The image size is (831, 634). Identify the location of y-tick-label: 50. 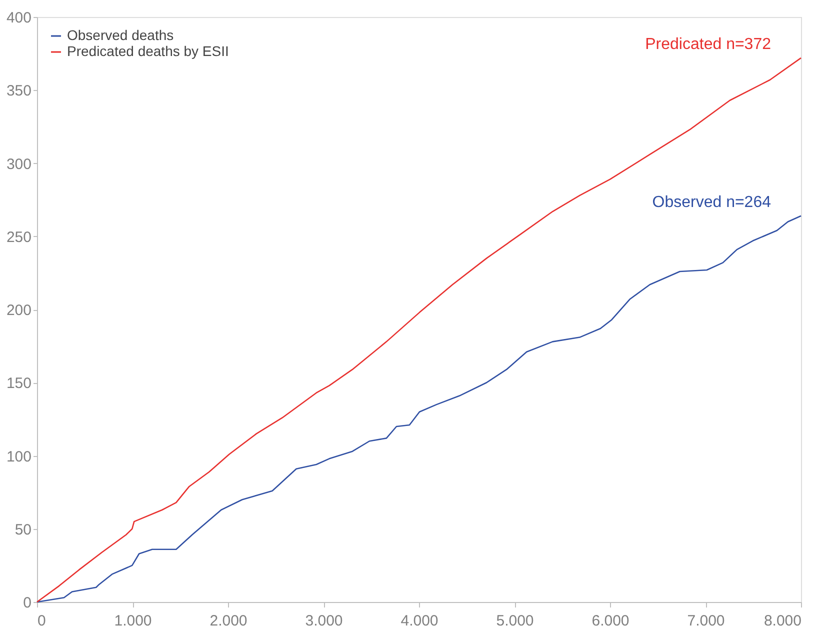
(23, 529).